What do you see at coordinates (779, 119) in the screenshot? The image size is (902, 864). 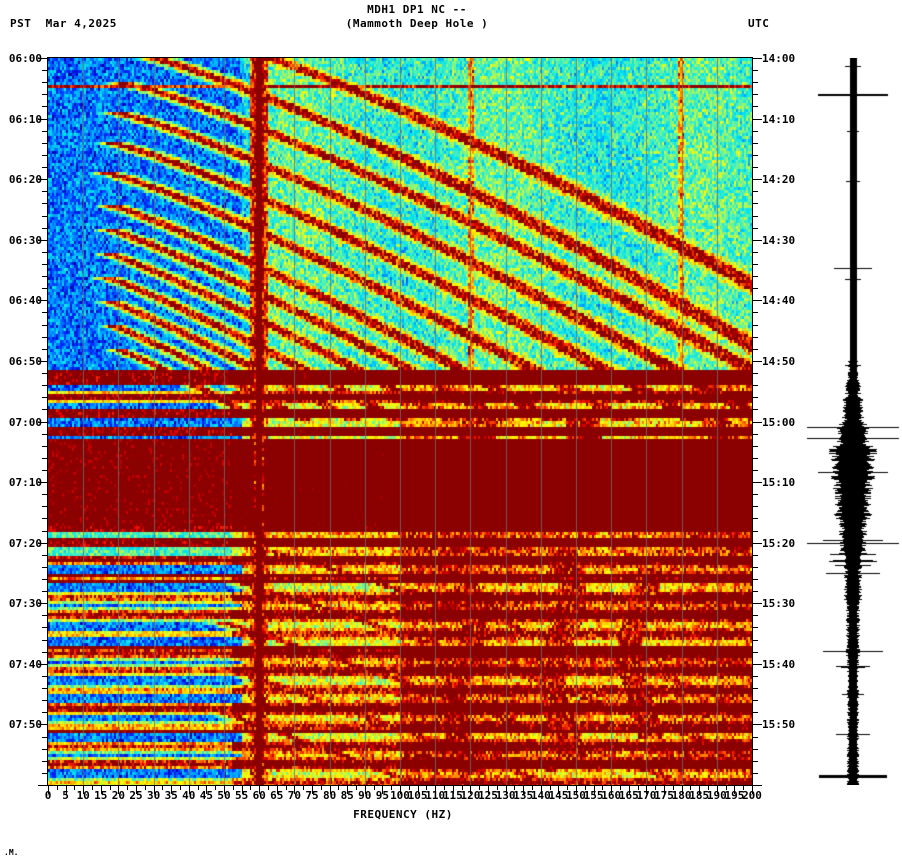 I see `y-axis-right-label: 14:10` at bounding box center [779, 119].